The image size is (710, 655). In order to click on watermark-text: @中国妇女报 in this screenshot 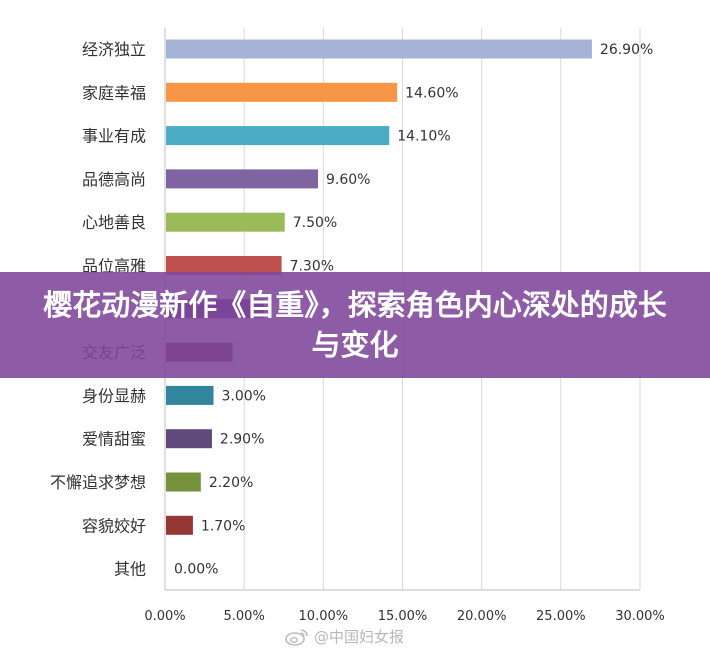, I will do `click(359, 637)`.